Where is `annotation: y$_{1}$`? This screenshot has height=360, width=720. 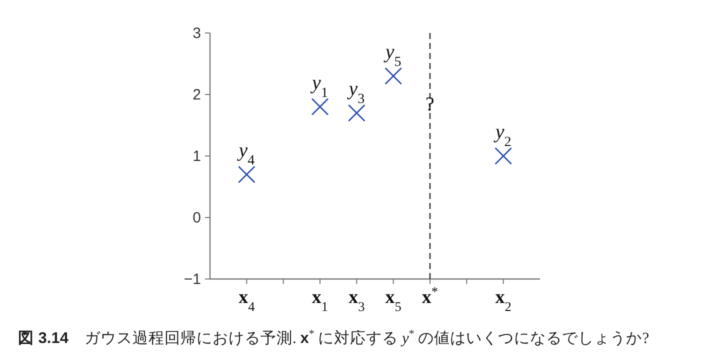 annotation: y$_{1}$ is located at coordinates (319, 86).